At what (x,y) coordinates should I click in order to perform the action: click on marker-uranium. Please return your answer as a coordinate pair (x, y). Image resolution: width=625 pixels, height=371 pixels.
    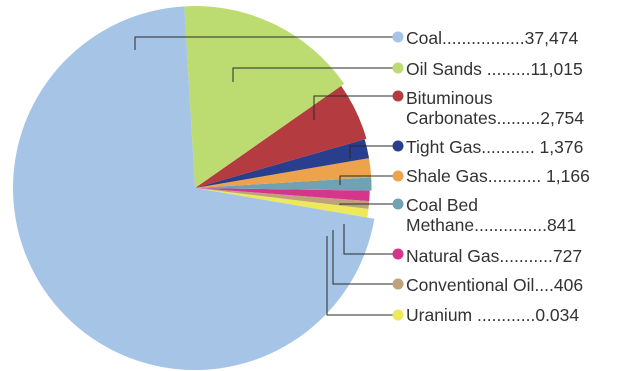
    Looking at the image, I should click on (398, 315).